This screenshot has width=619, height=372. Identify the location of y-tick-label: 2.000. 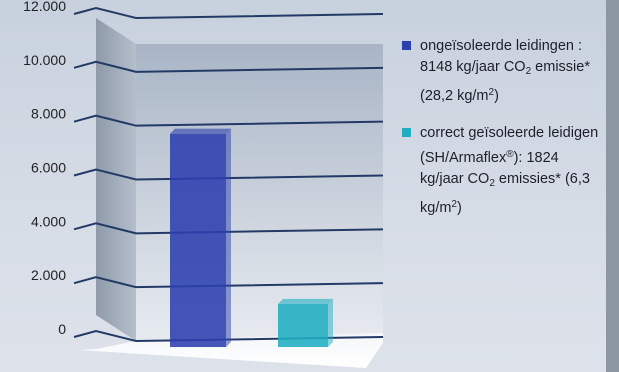
(48, 275).